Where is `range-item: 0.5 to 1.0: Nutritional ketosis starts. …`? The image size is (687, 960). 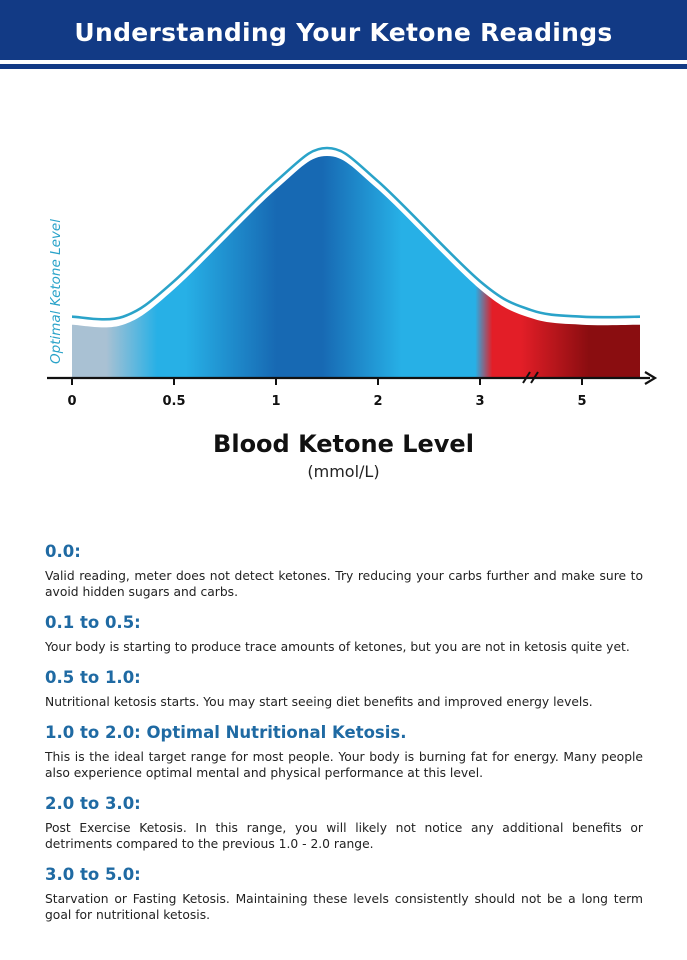 range-item: 0.5 to 1.0: Nutritional ketosis starts. … is located at coordinates (344, 689).